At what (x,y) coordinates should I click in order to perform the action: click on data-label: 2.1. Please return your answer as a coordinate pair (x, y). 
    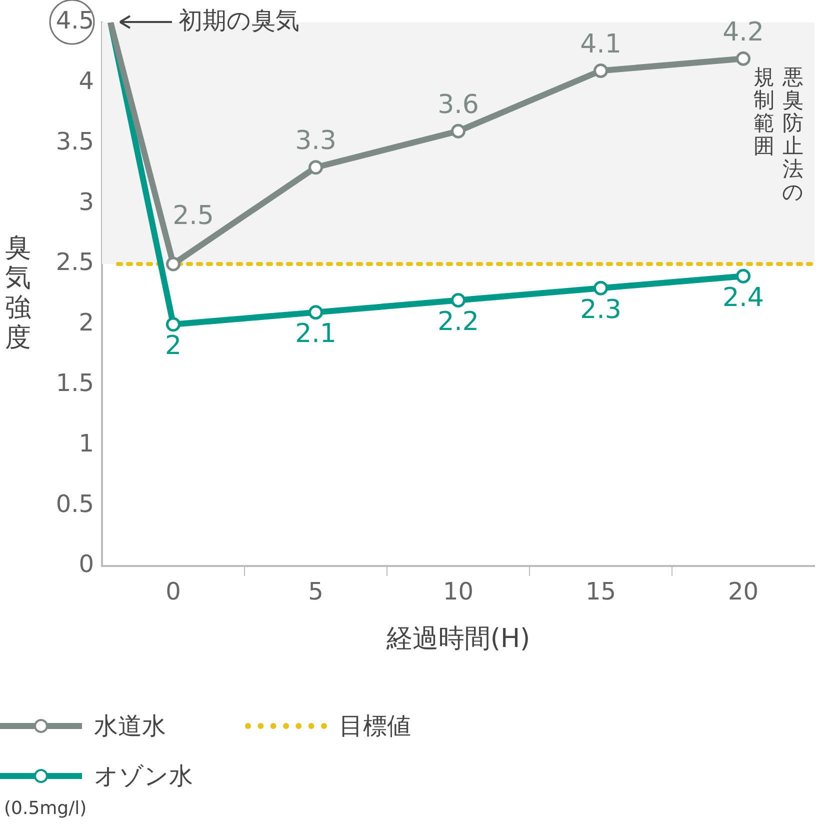
    Looking at the image, I should click on (315, 334).